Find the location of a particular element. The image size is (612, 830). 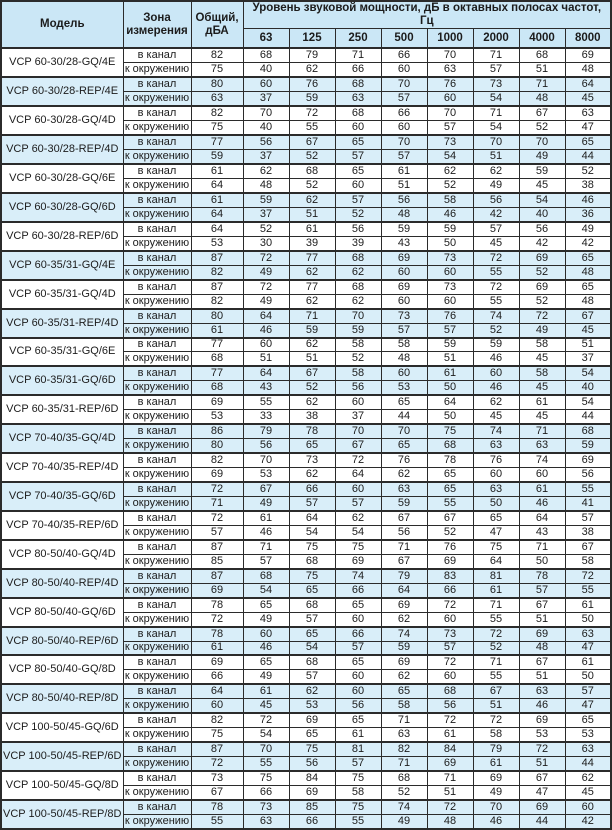

value-cell-63hz: 61 is located at coordinates (266, 517).